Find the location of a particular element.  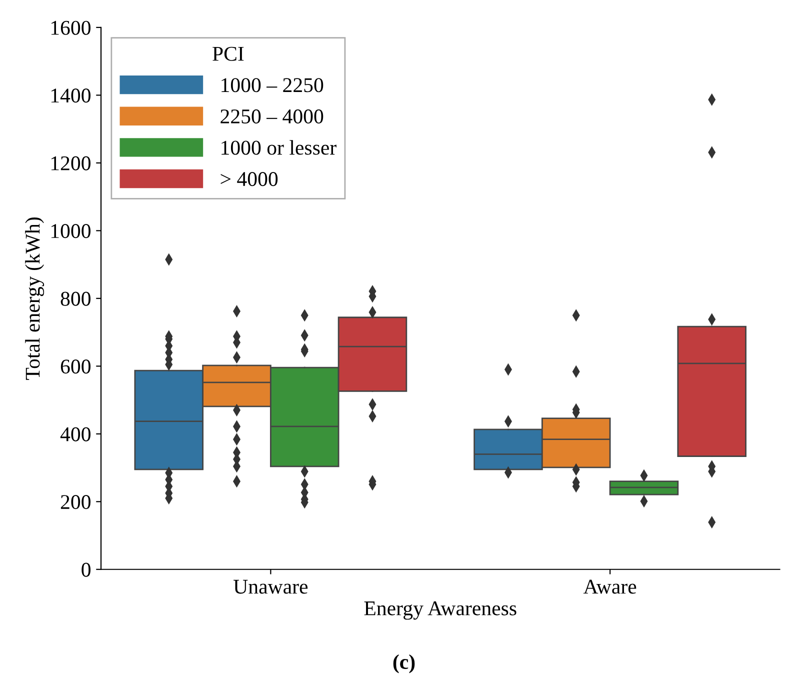

y-tick-label: 1000 is located at coordinates (70, 231).